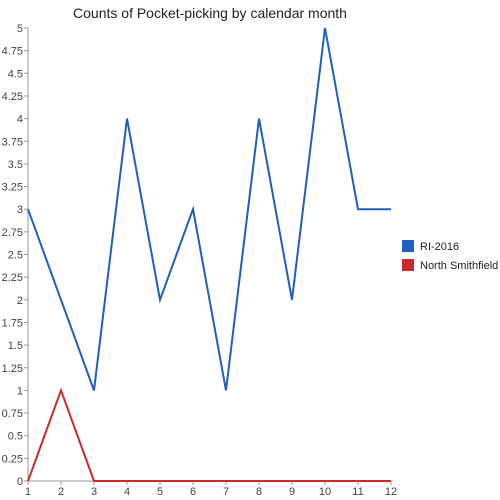  Describe the element at coordinates (391, 492) in the screenshot. I see `x-tick-label: 12` at that location.